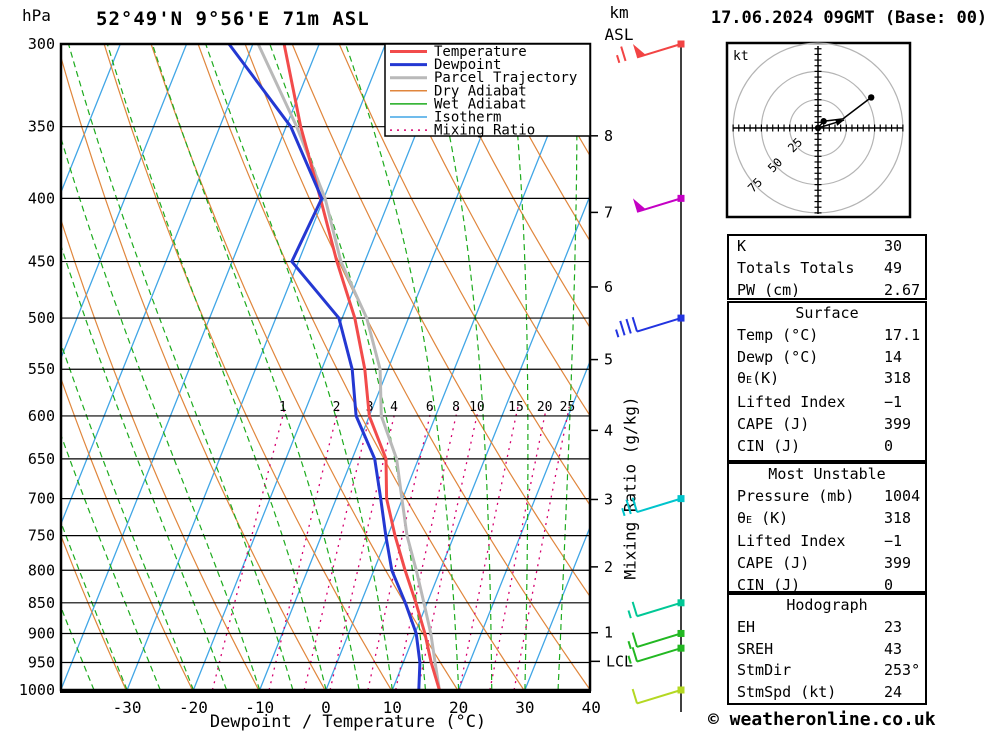 This screenshot has width=1000, height=733. I want to click on svg-text: 600, so click(41, 416).